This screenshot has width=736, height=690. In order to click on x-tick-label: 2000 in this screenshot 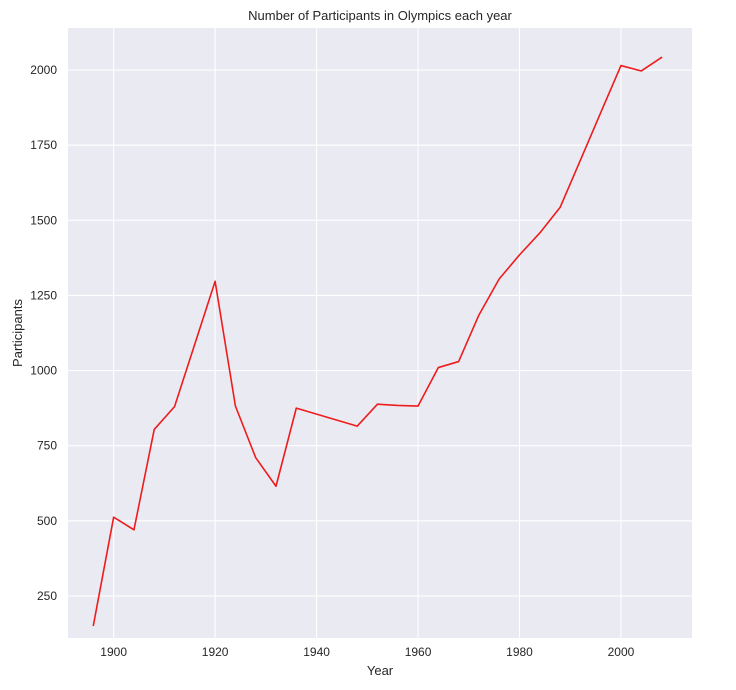, I will do `click(621, 652)`.